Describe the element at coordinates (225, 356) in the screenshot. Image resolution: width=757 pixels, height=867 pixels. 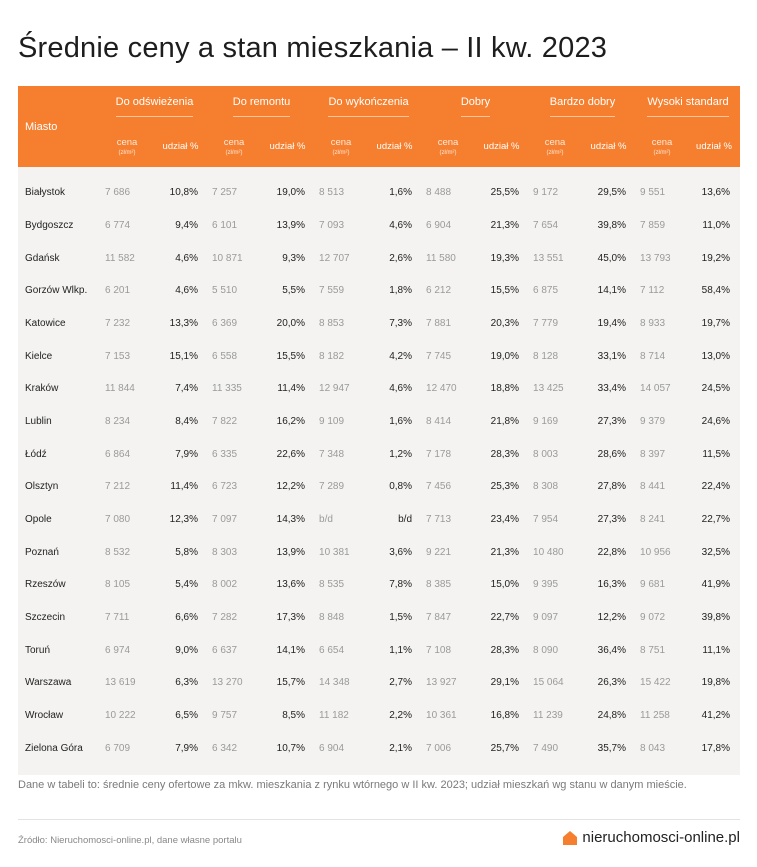
I see `price-cell: 6 558` at that location.